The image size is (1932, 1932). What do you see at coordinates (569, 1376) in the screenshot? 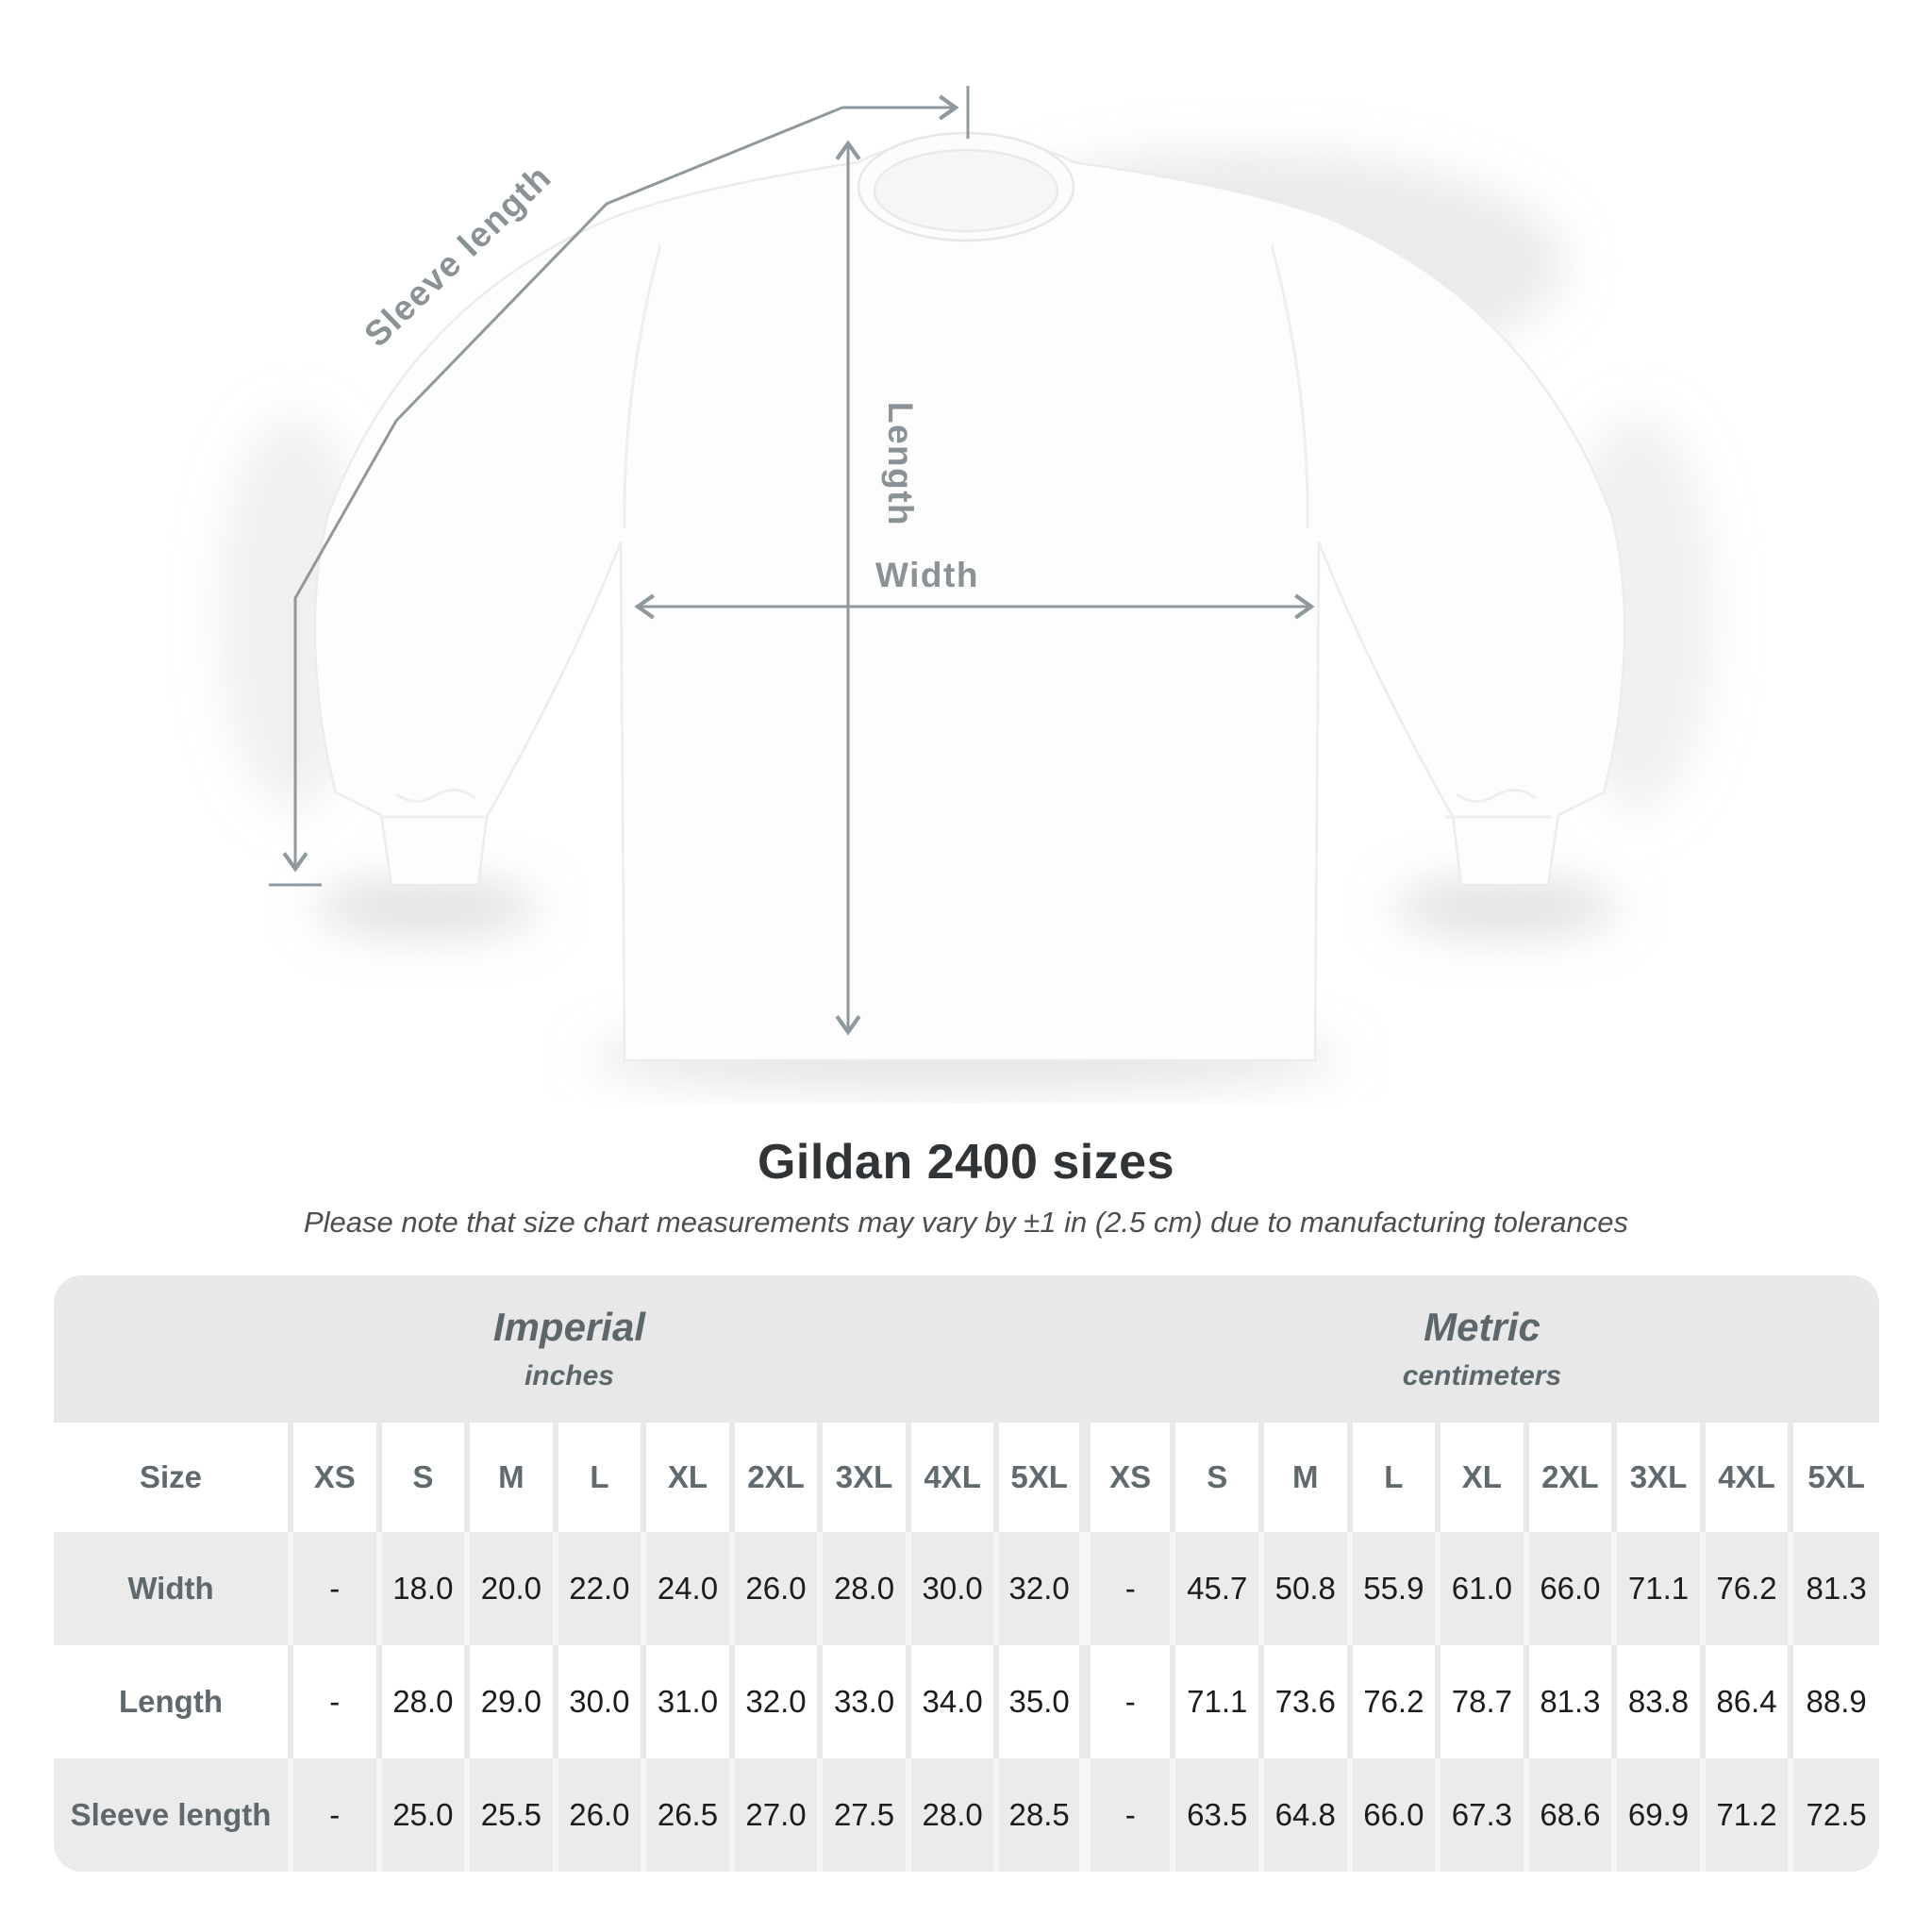
I see `imperial-unit-label: inches` at bounding box center [569, 1376].